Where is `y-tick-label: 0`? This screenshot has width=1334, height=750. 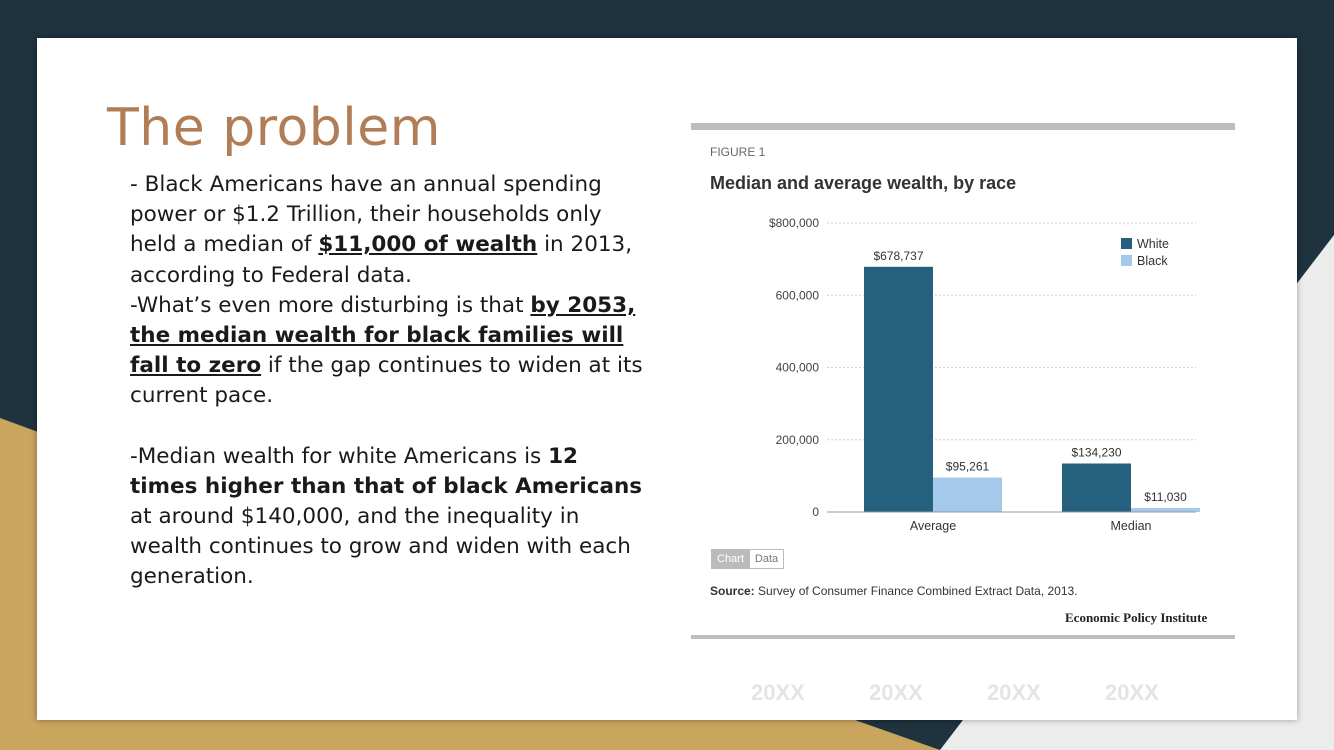
y-tick-label: 0 is located at coordinates (815, 512).